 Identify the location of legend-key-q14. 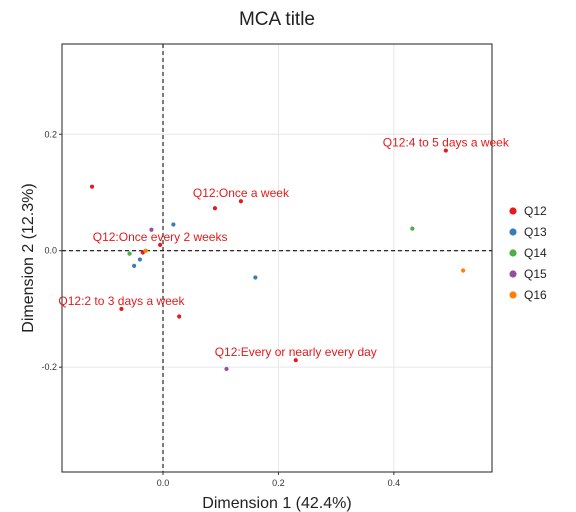
(513, 253).